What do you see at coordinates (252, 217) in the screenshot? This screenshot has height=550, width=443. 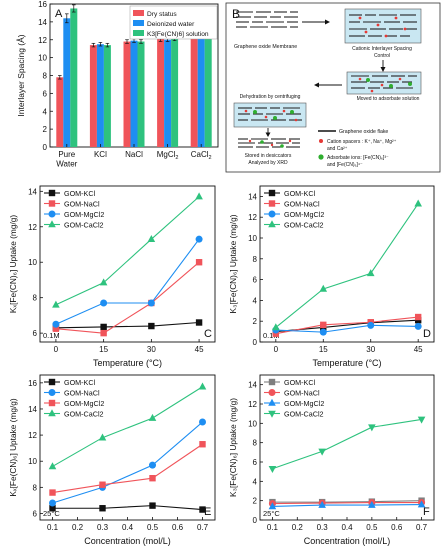 I see `y-tick-label: 12` at bounding box center [252, 217].